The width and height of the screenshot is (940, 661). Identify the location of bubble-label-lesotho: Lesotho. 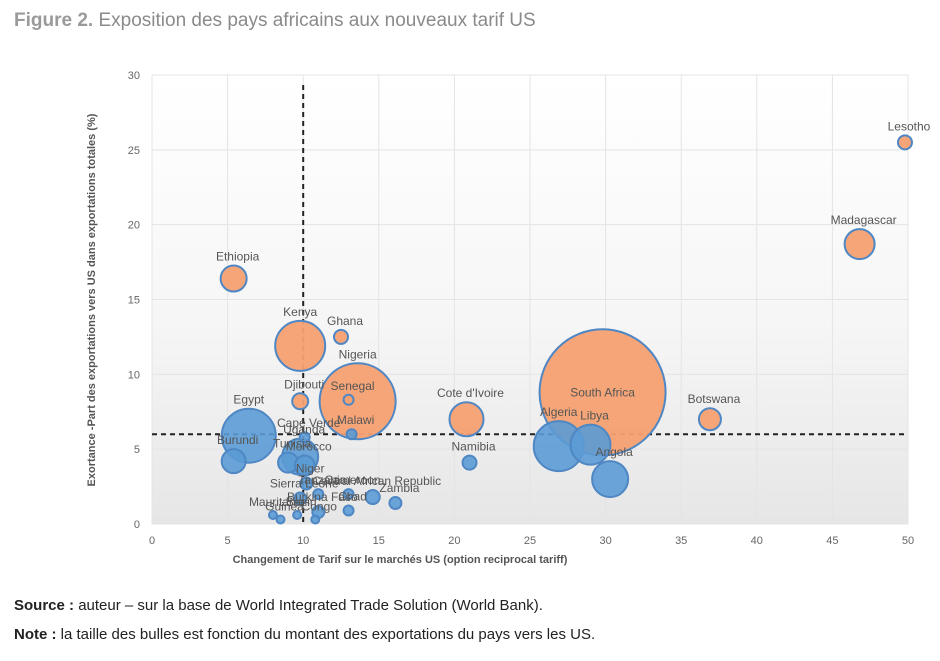
(909, 126).